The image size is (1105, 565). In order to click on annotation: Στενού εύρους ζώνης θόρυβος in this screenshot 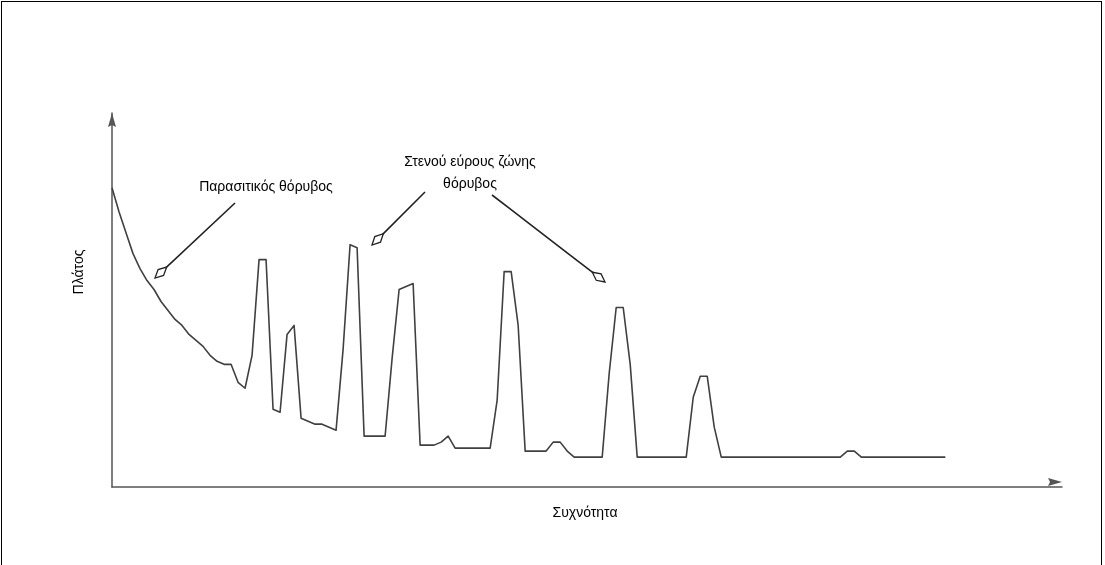, I will do `click(470, 172)`.